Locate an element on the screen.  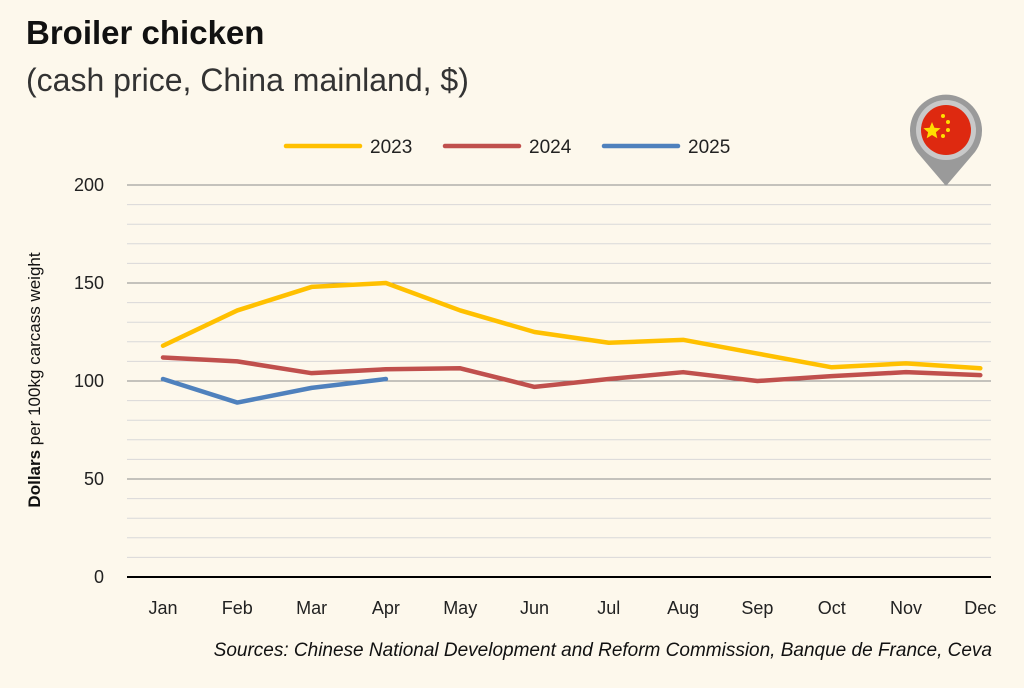
x-tick-label: May is located at coordinates (460, 608).